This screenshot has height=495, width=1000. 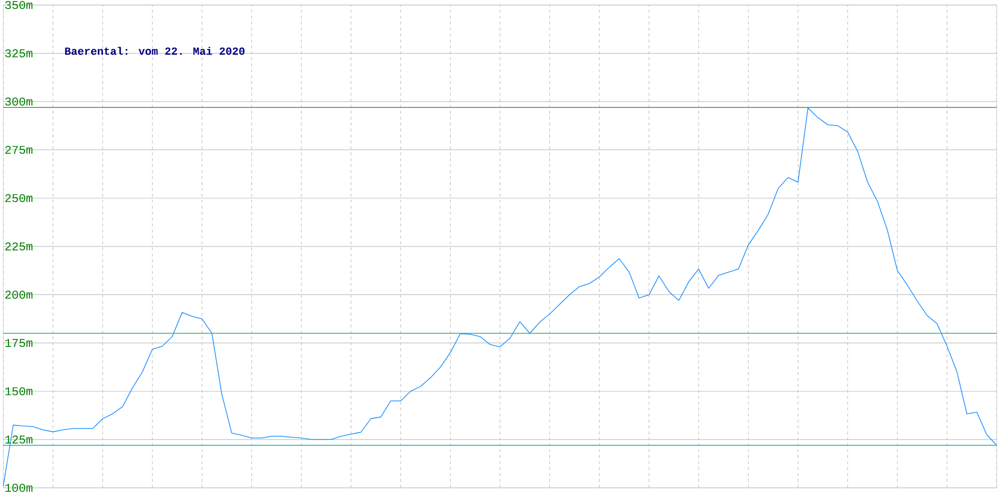 I want to click on text: Baerental: vom 22. Mai 2020, so click(x=154, y=51).